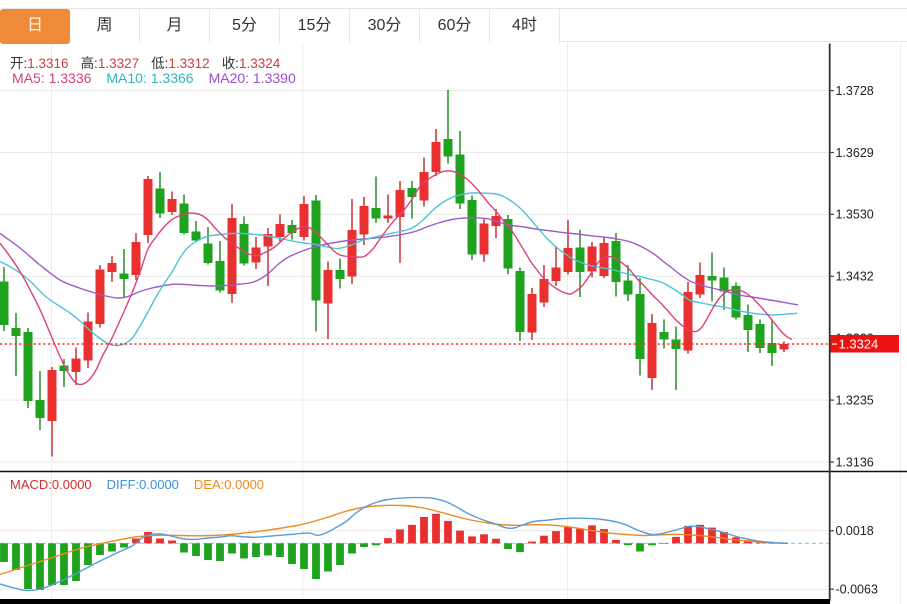 Image resolution: width=907 pixels, height=604 pixels. Describe the element at coordinates (855, 531) in the screenshot. I see `svg-text: 0.0018` at that location.